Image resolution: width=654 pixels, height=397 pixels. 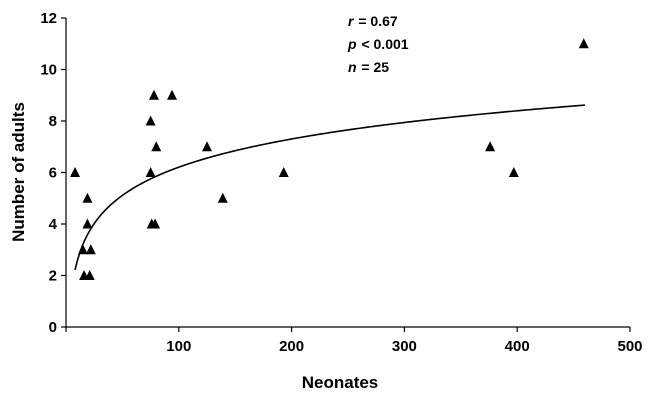 What do you see at coordinates (352, 44) in the screenshot?
I see `stat-p-label: p` at bounding box center [352, 44].